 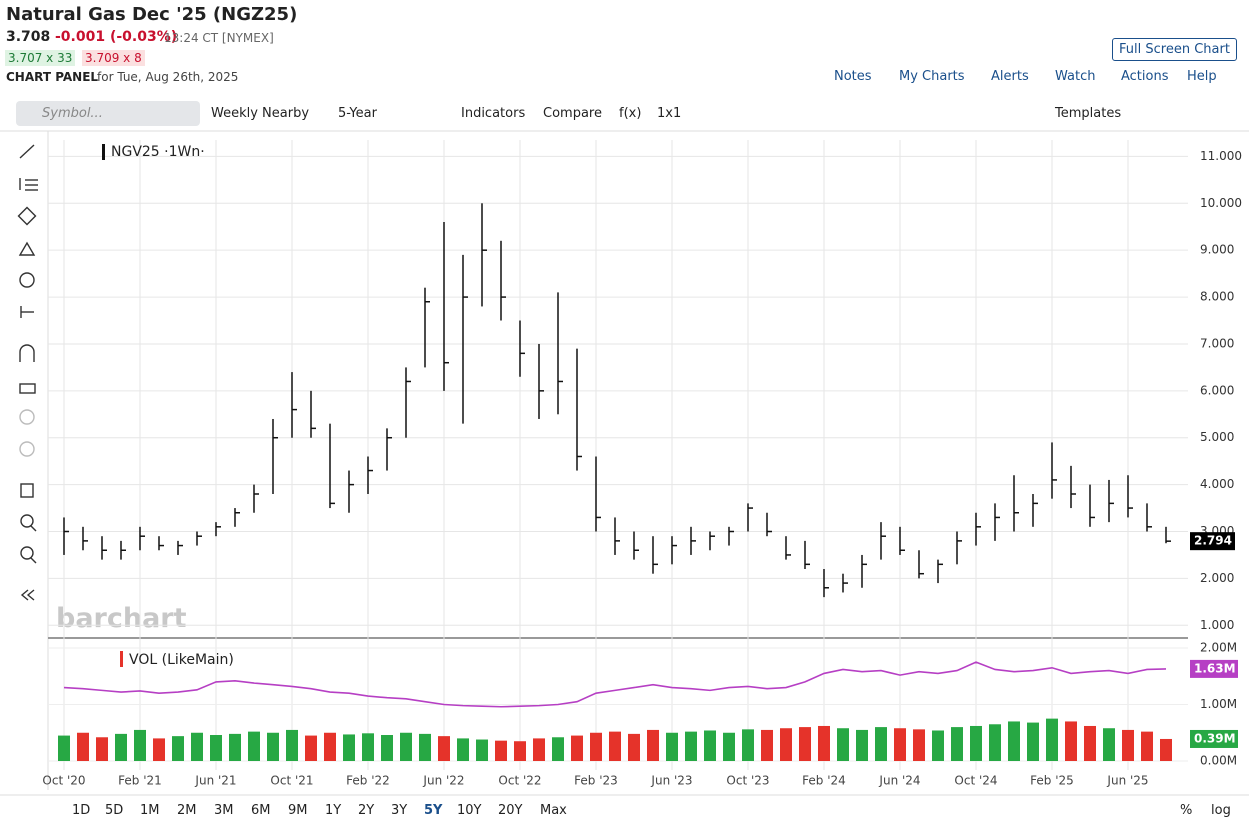 What do you see at coordinates (261, 810) in the screenshot?
I see `period-button: 6M` at bounding box center [261, 810].